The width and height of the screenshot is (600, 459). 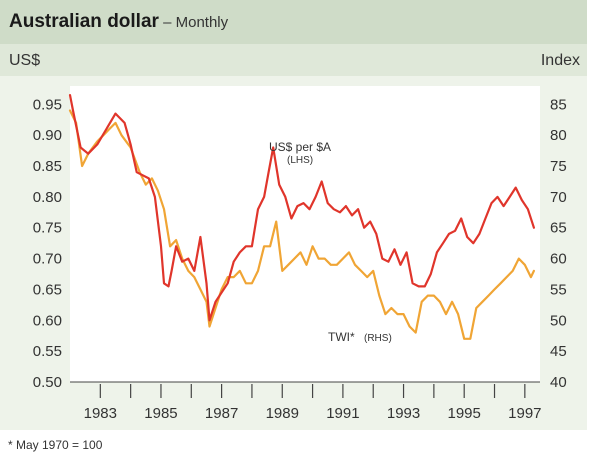 What do you see at coordinates (47, 228) in the screenshot?
I see `y-left-tick-label: 0.75` at bounding box center [47, 228].